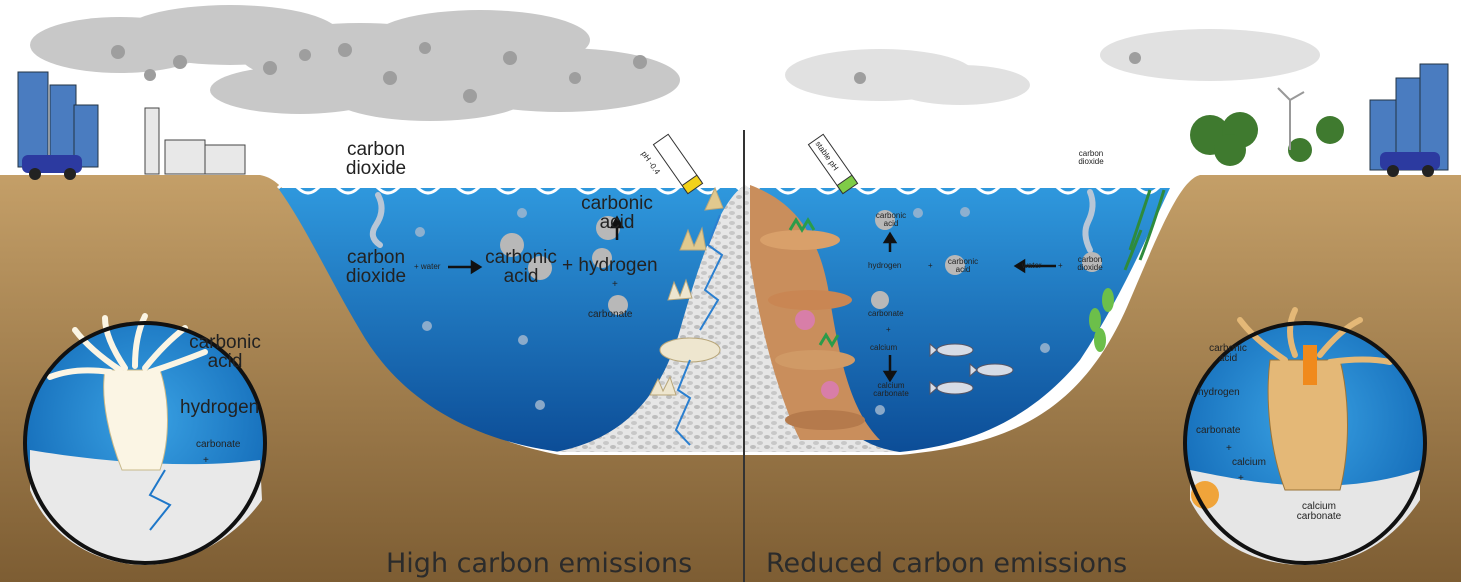  What do you see at coordinates (617, 213) in the screenshot?
I see `left-top-carbonic-acid-label: carbonic acid` at bounding box center [617, 213].